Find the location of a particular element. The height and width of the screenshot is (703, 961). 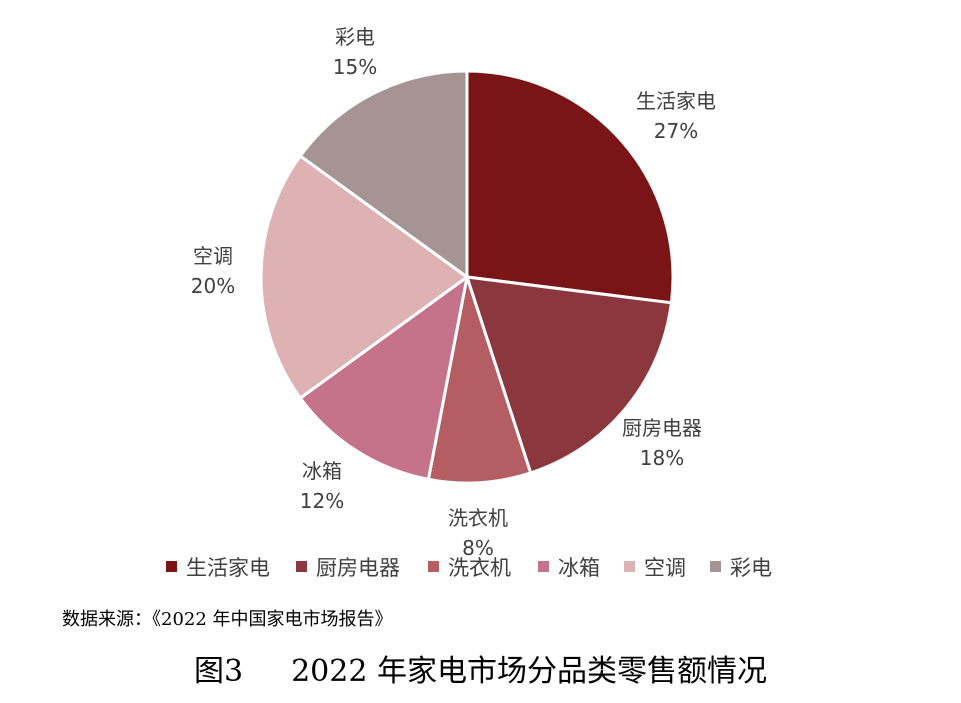

slice-label-3: 洗衣机 8% is located at coordinates (478, 533).